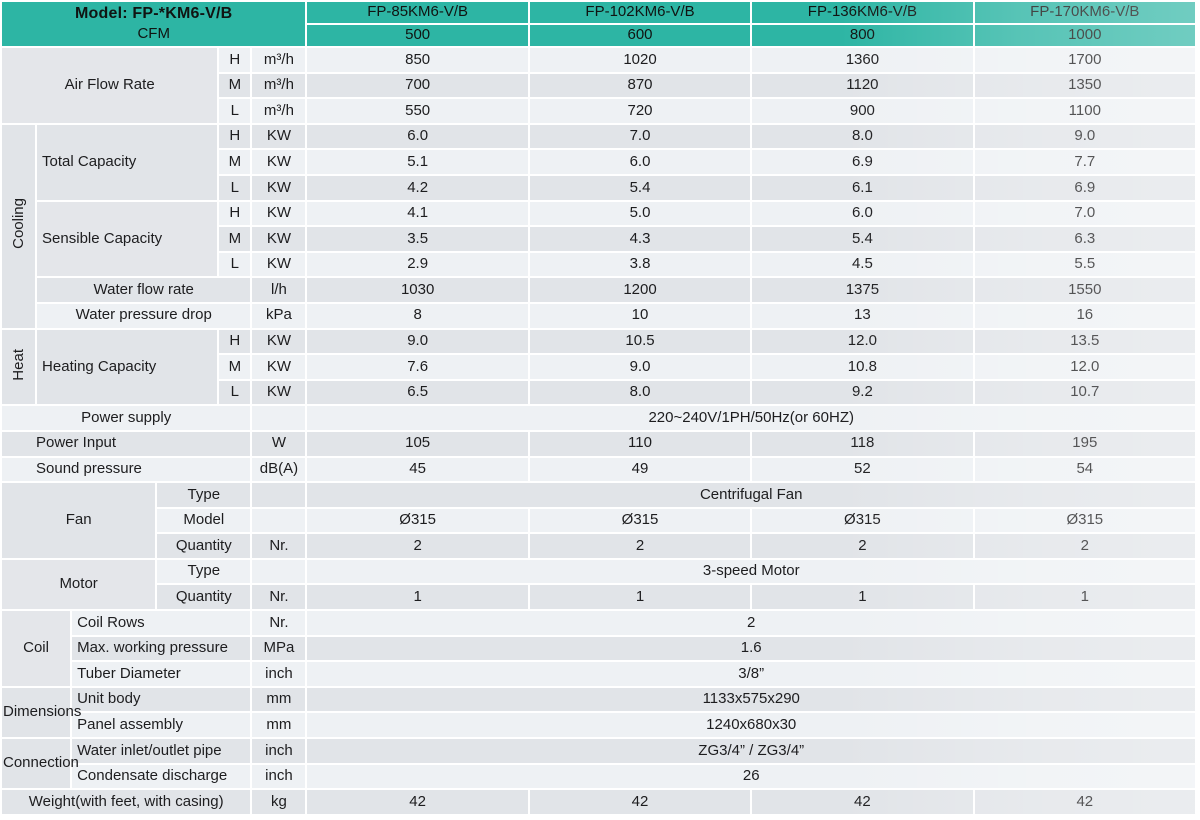  Describe the element at coordinates (640, 85) in the screenshot. I see `value-cell: 870` at that location.